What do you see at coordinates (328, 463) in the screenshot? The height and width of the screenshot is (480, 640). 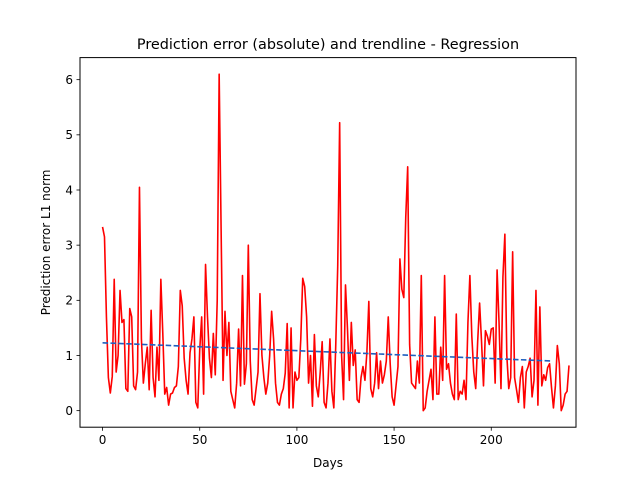 I see `x-axis-label: Days` at bounding box center [328, 463].